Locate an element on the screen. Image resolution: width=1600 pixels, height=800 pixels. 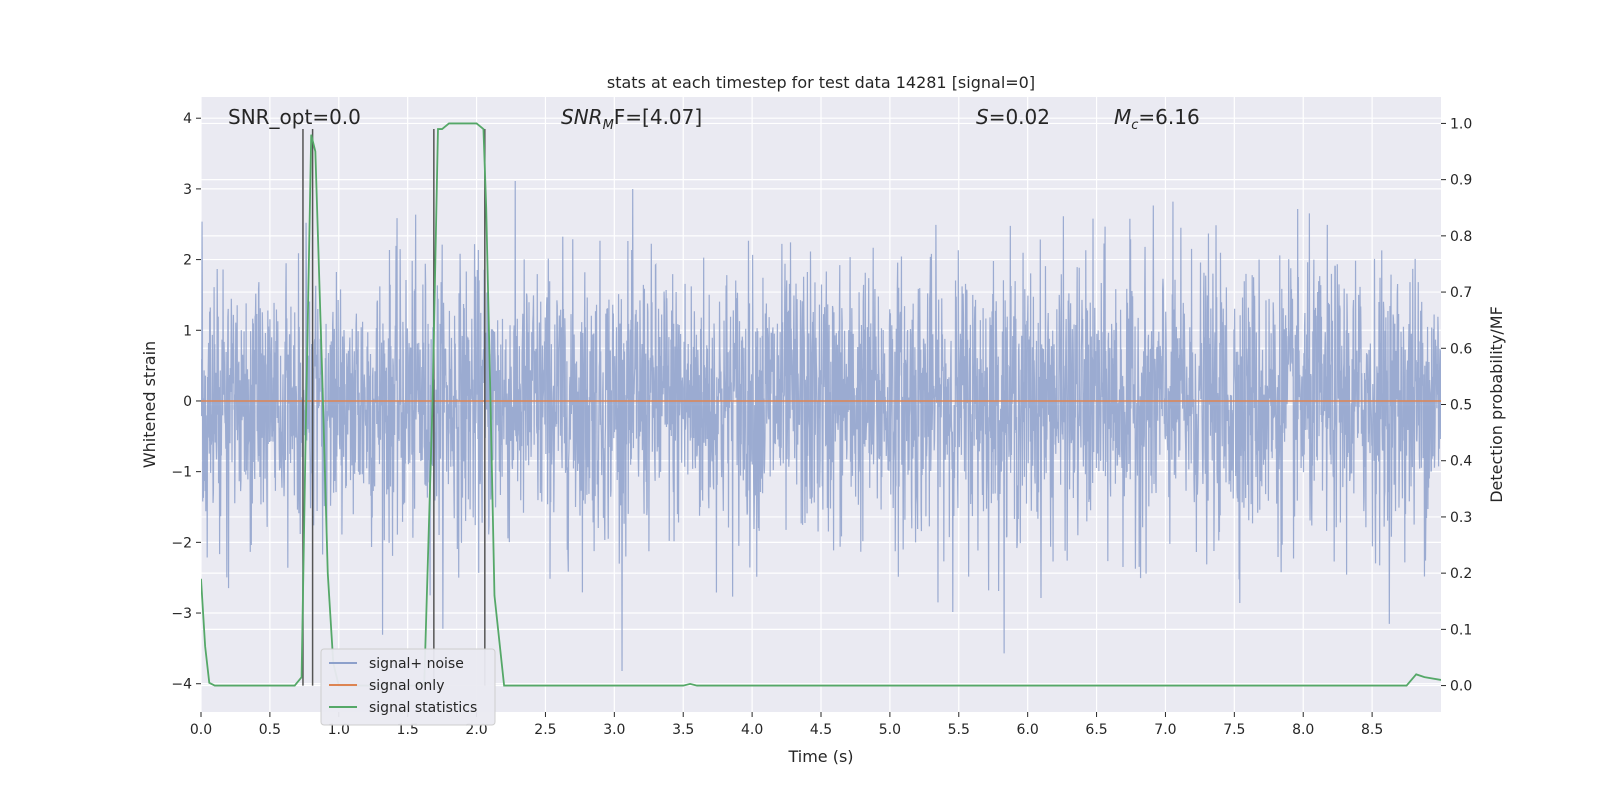
y-left-tick-label: 3 is located at coordinates (187, 190).